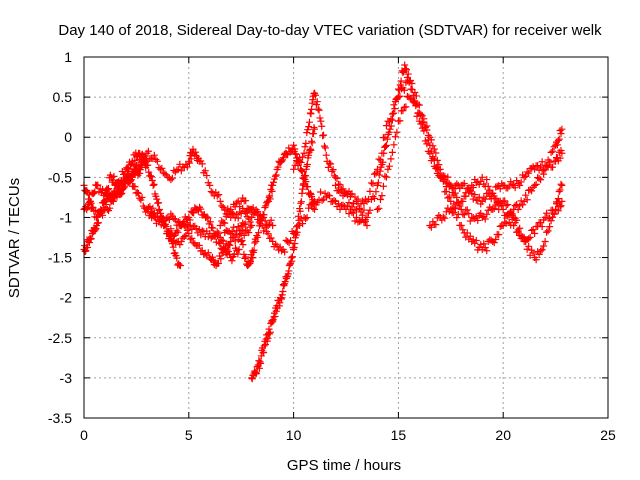  I want to click on y-tick-label: -1, so click(66, 217).